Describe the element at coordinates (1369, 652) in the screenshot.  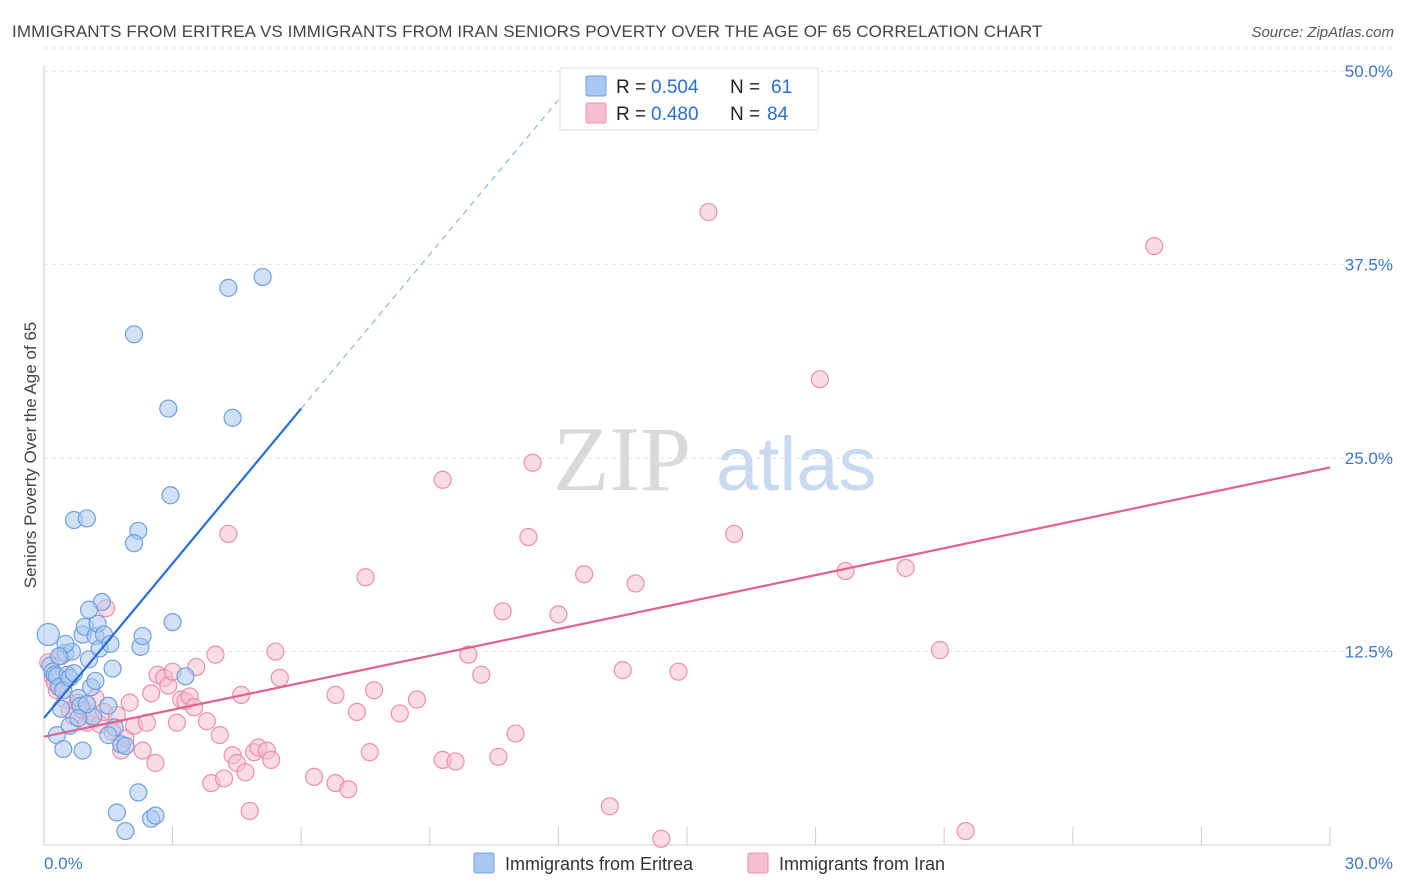
I see `y-tick-label: 12.5%` at that location.